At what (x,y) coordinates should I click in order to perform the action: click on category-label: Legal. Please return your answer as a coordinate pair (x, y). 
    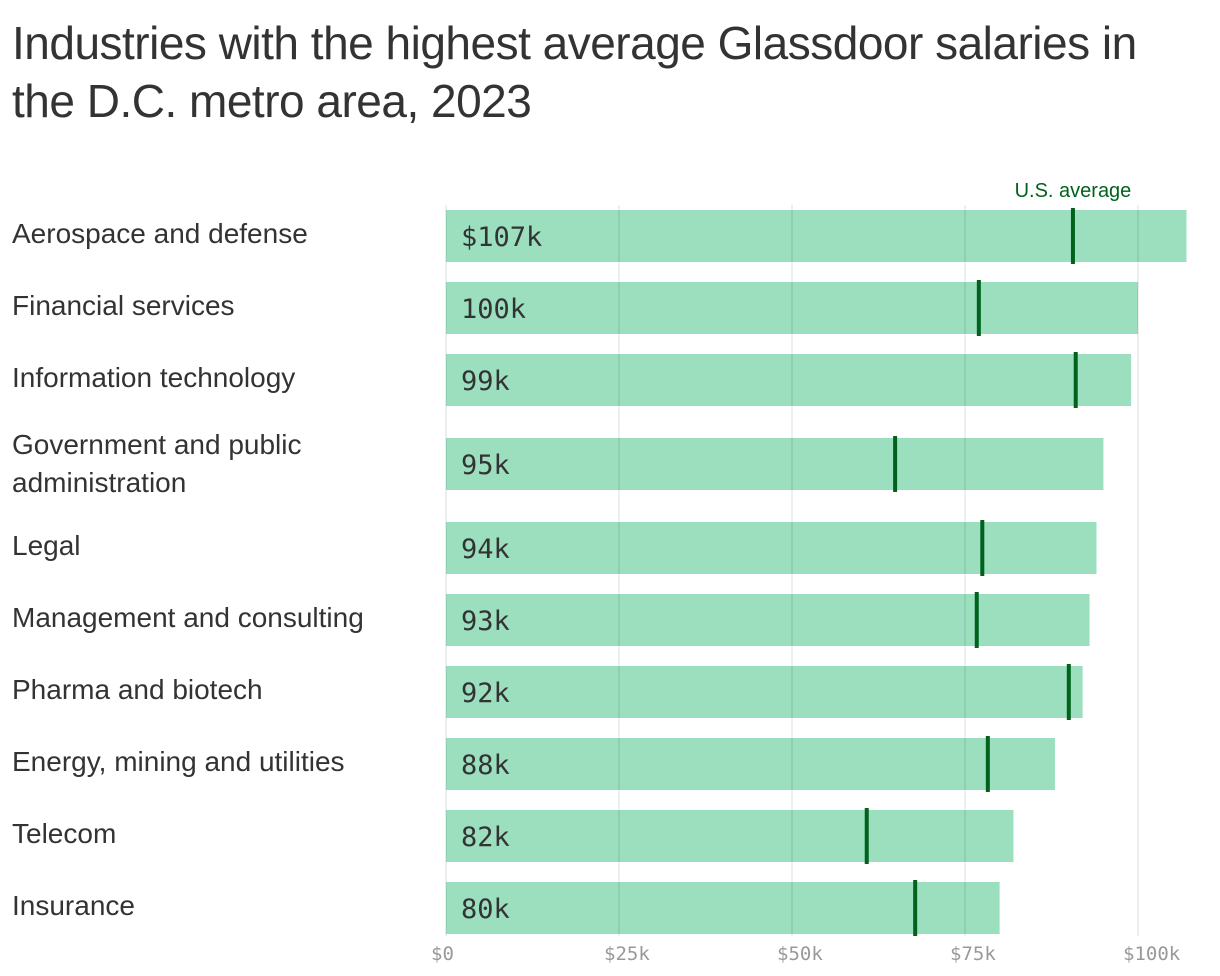
    Looking at the image, I should click on (46, 545).